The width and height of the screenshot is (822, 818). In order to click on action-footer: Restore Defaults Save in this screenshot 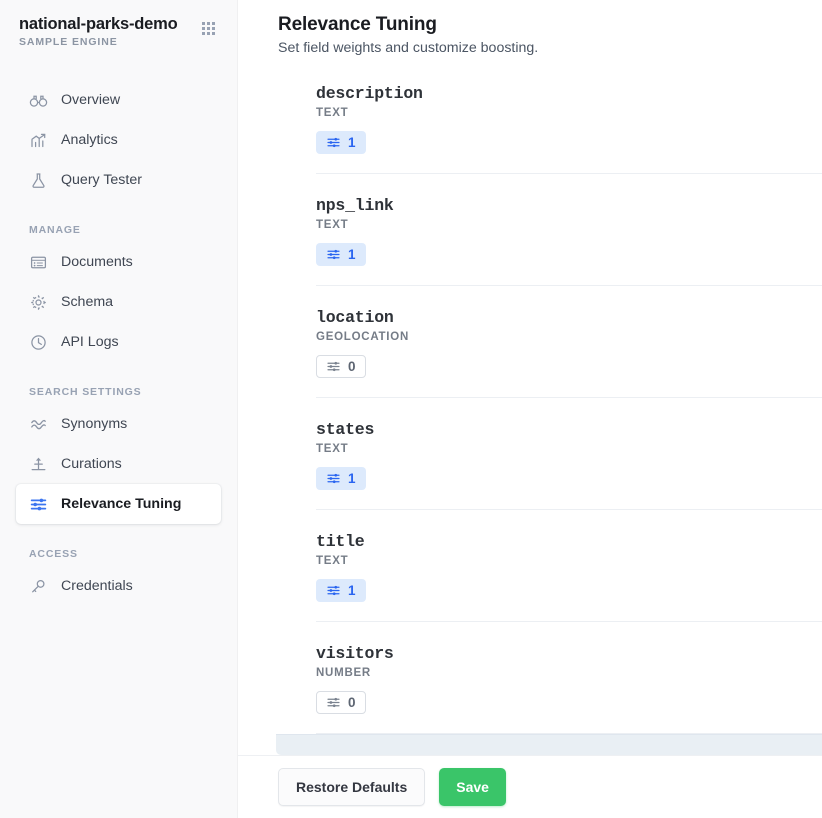, I will do `click(530, 786)`.